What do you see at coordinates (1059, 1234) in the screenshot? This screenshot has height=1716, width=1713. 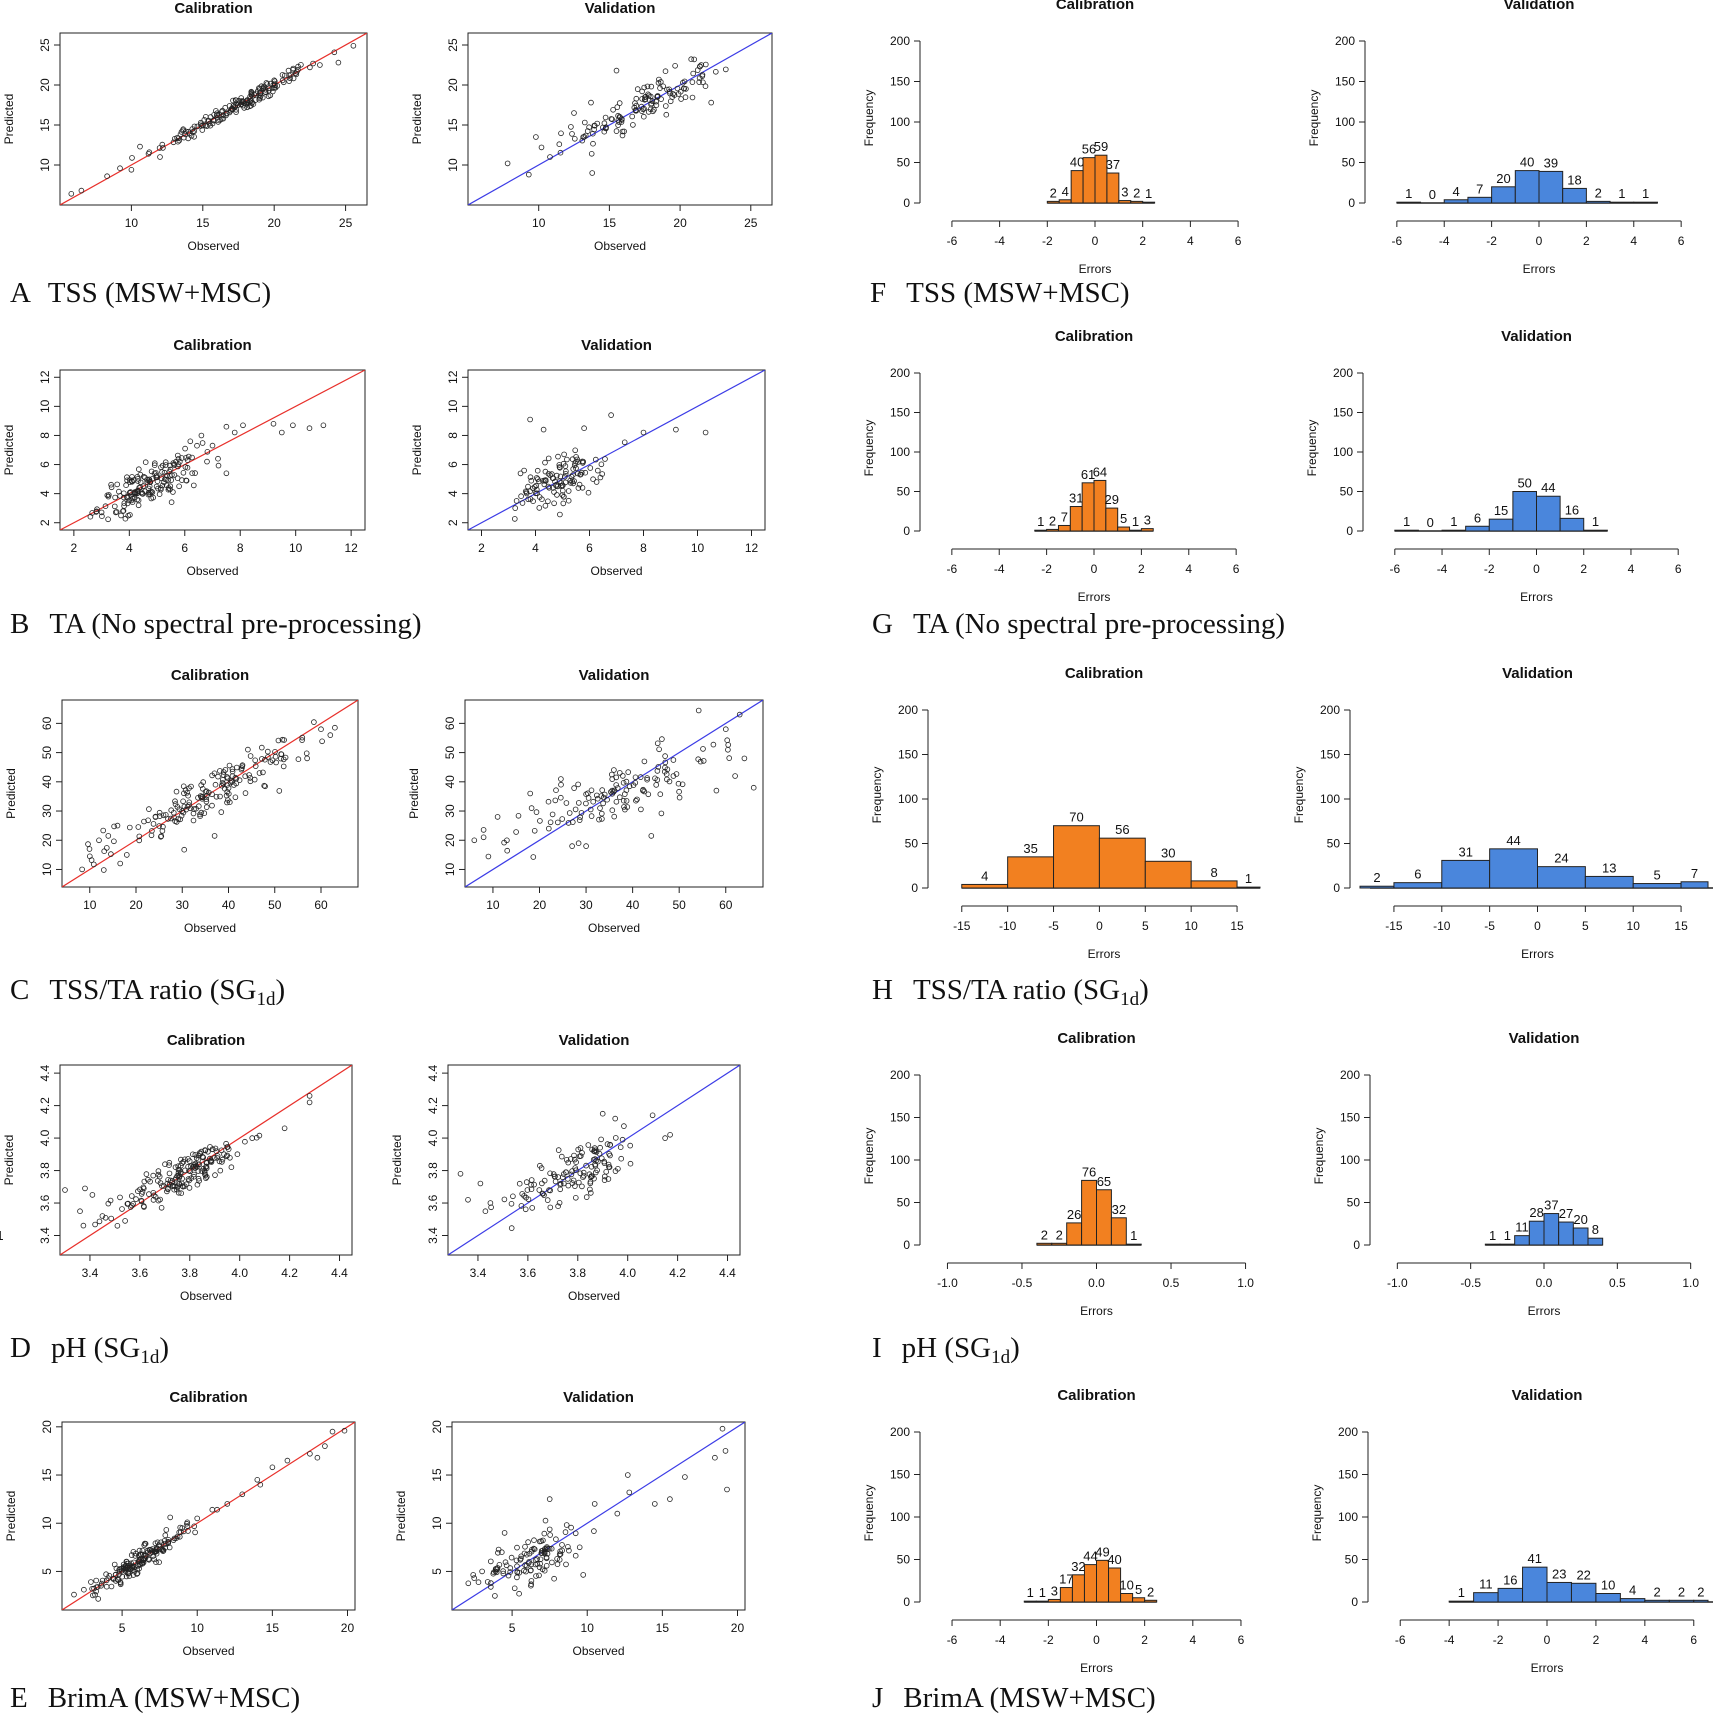 I see `bar-value-label: 2` at bounding box center [1059, 1234].